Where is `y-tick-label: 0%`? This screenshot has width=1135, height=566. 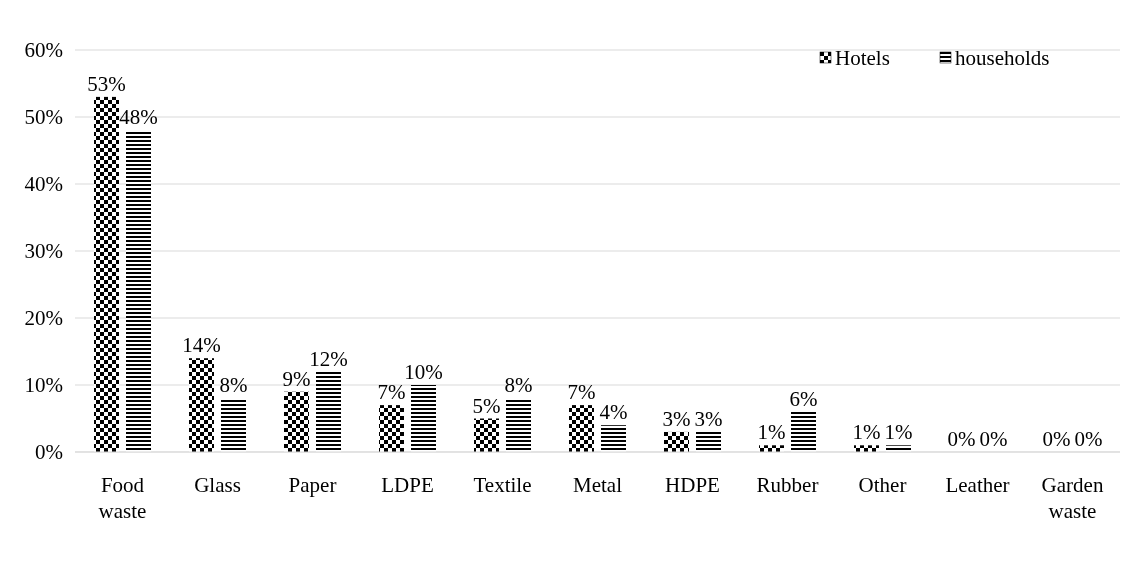 y-tick-label: 0% is located at coordinates (49, 452).